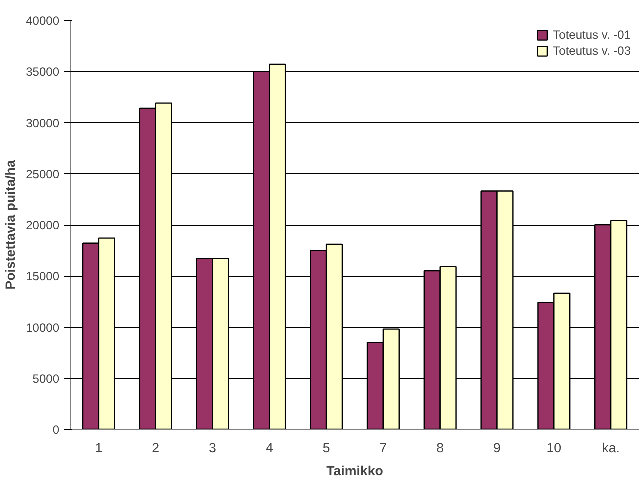 The width and height of the screenshot is (644, 481). I want to click on y-tick-label: 10000, so click(43, 327).